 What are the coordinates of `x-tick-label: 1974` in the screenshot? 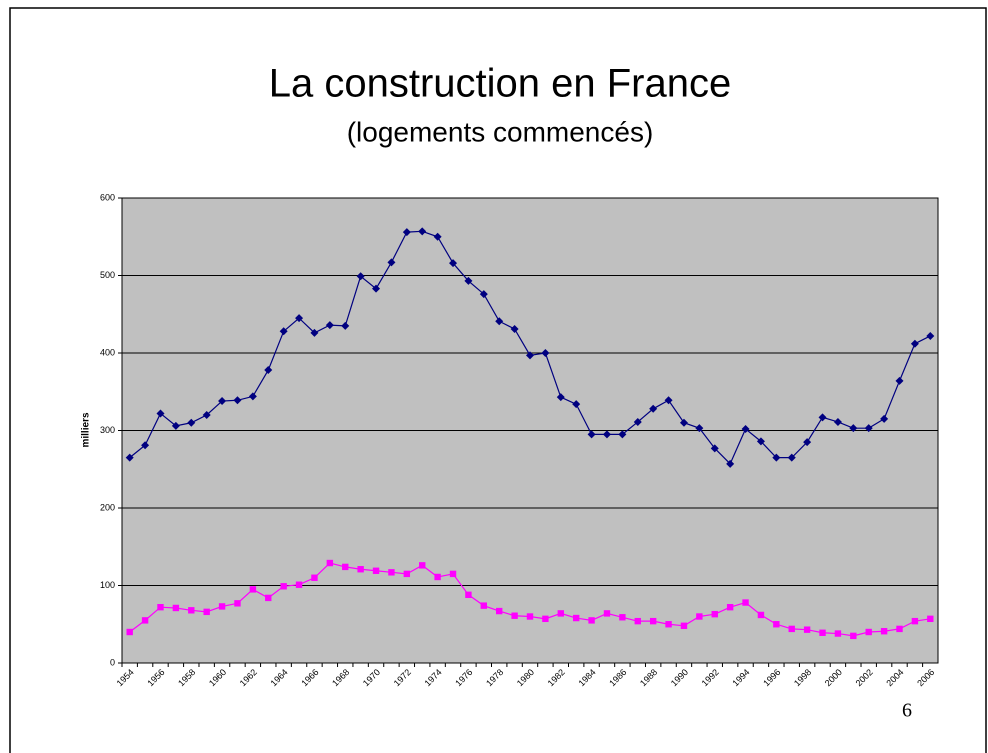 It's located at (432, 677).